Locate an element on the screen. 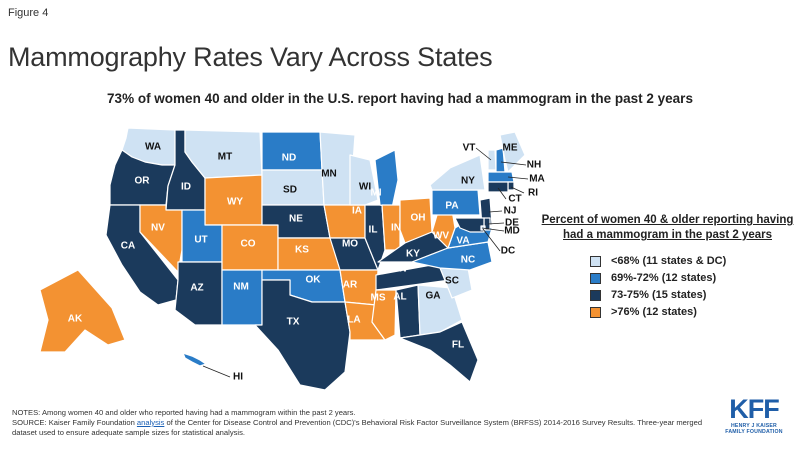 The width and height of the screenshot is (800, 450). state-label-nc: NC is located at coordinates (468, 260).